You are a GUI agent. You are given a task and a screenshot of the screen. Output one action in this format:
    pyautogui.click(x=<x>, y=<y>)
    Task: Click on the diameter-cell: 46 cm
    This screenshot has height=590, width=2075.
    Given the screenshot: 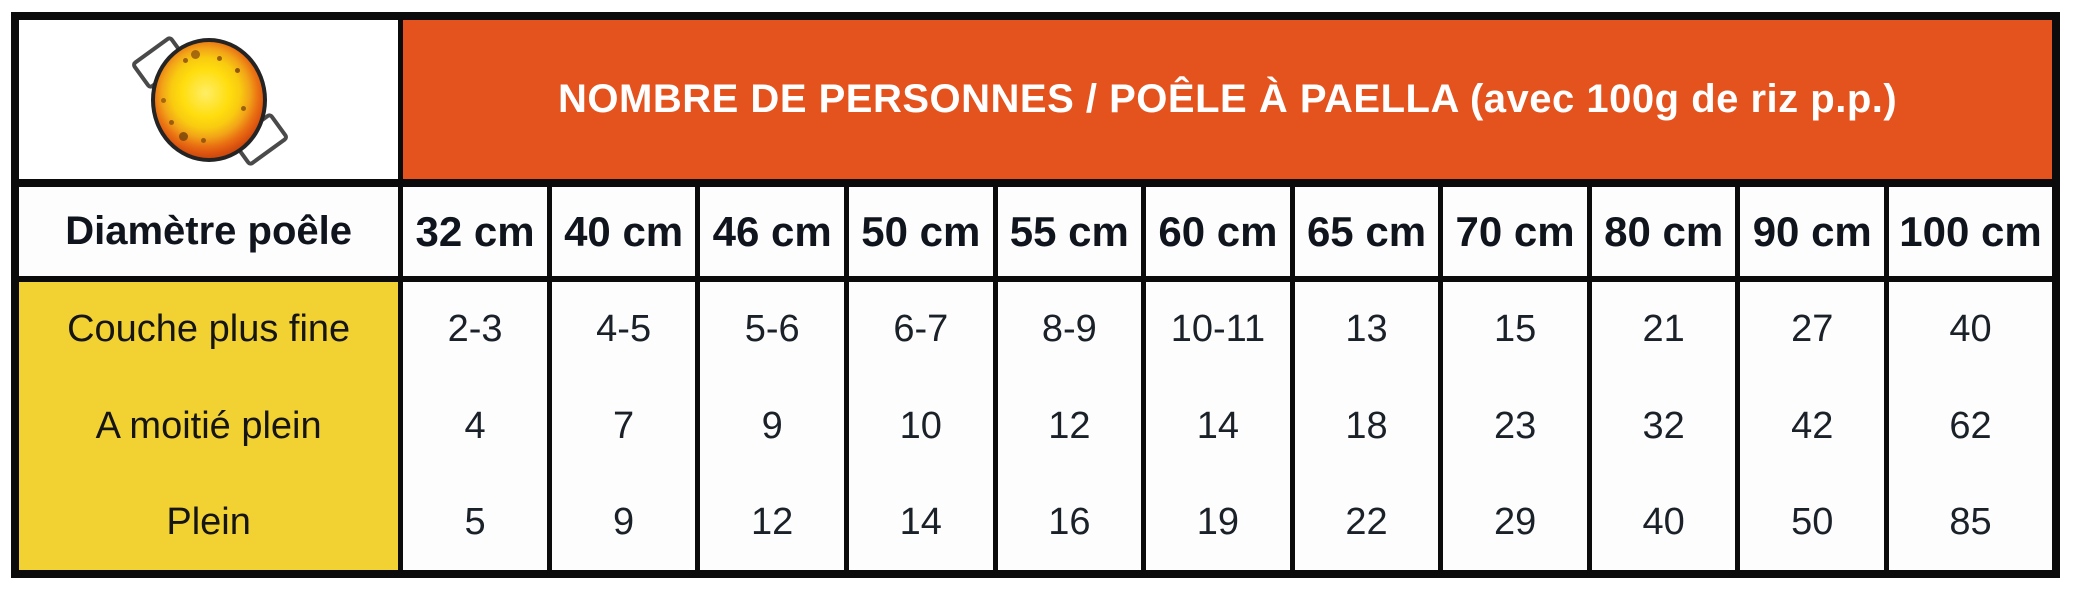 What is the action you would take?
    pyautogui.click(x=772, y=233)
    